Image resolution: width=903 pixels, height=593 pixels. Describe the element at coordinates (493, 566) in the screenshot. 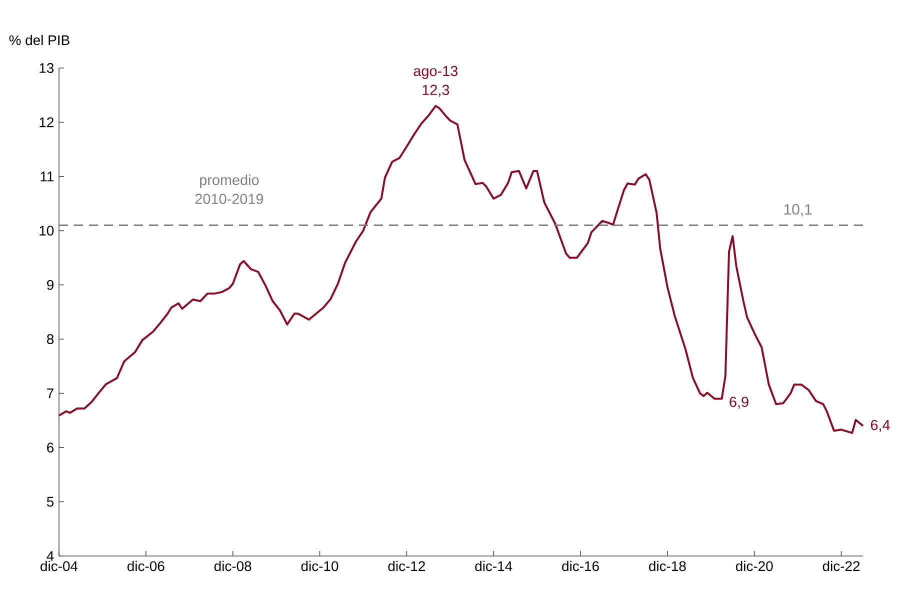

I see `x-tick-label: dic-14` at that location.